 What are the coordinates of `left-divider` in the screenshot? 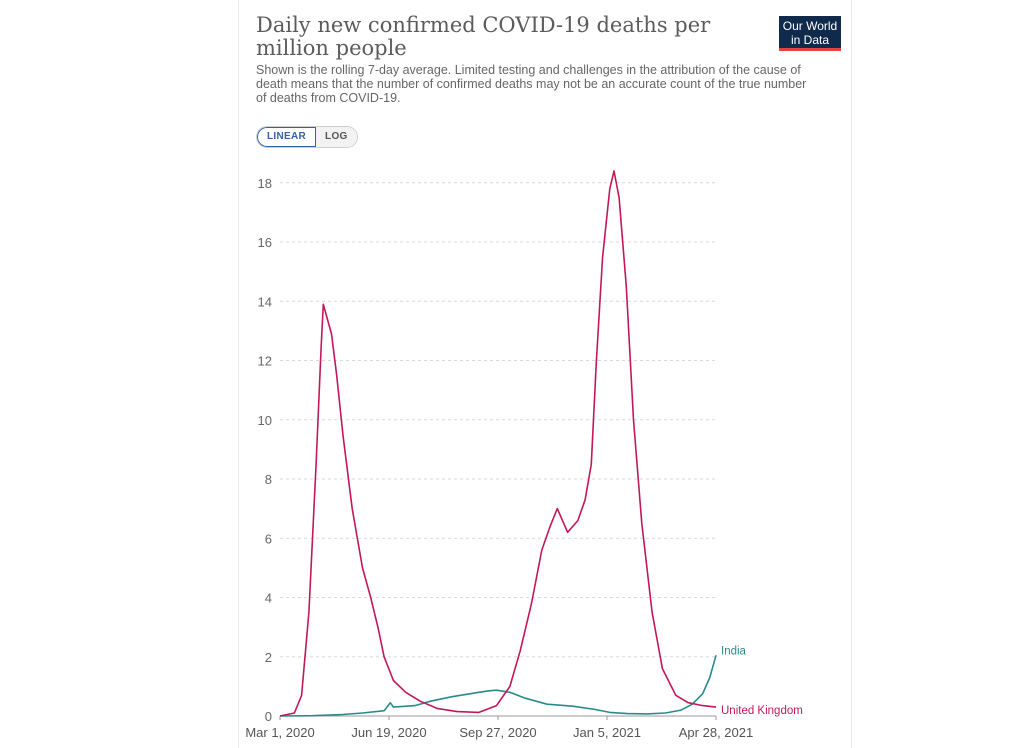 It's located at (238, 374).